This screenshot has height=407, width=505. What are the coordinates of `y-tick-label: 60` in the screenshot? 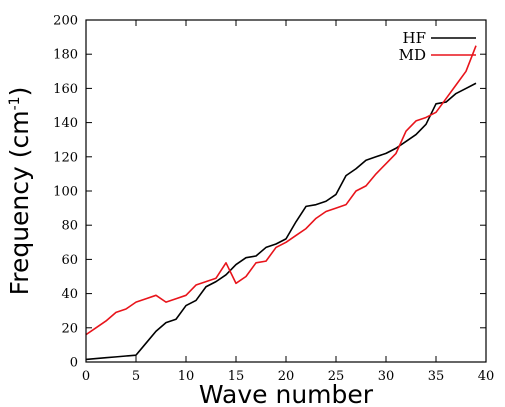 It's located at (69, 260).